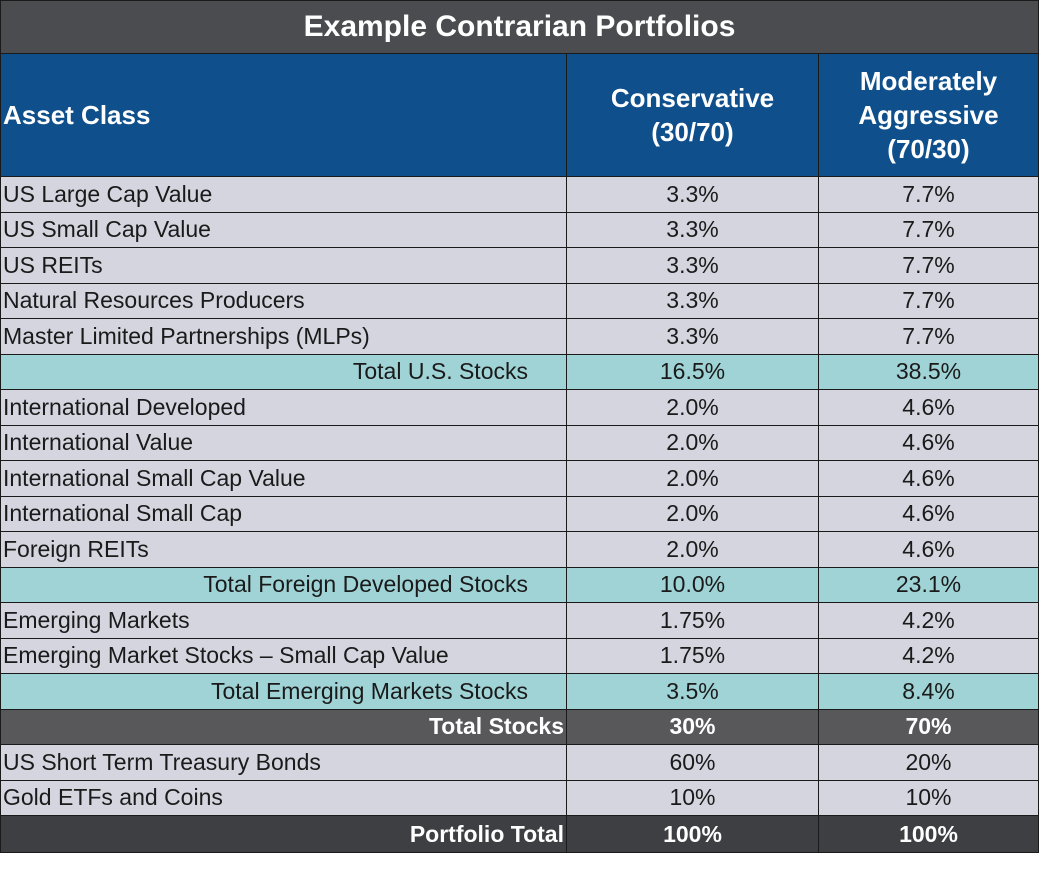 Image resolution: width=1040 pixels, height=873 pixels. I want to click on row-label: Emerging Markets, so click(283, 620).